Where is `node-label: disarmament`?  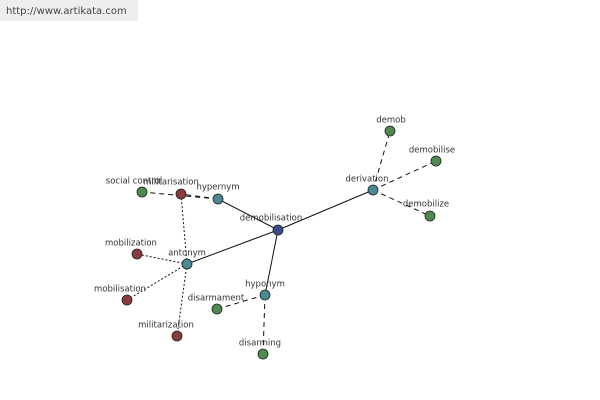 node-label: disarmament is located at coordinates (216, 299).